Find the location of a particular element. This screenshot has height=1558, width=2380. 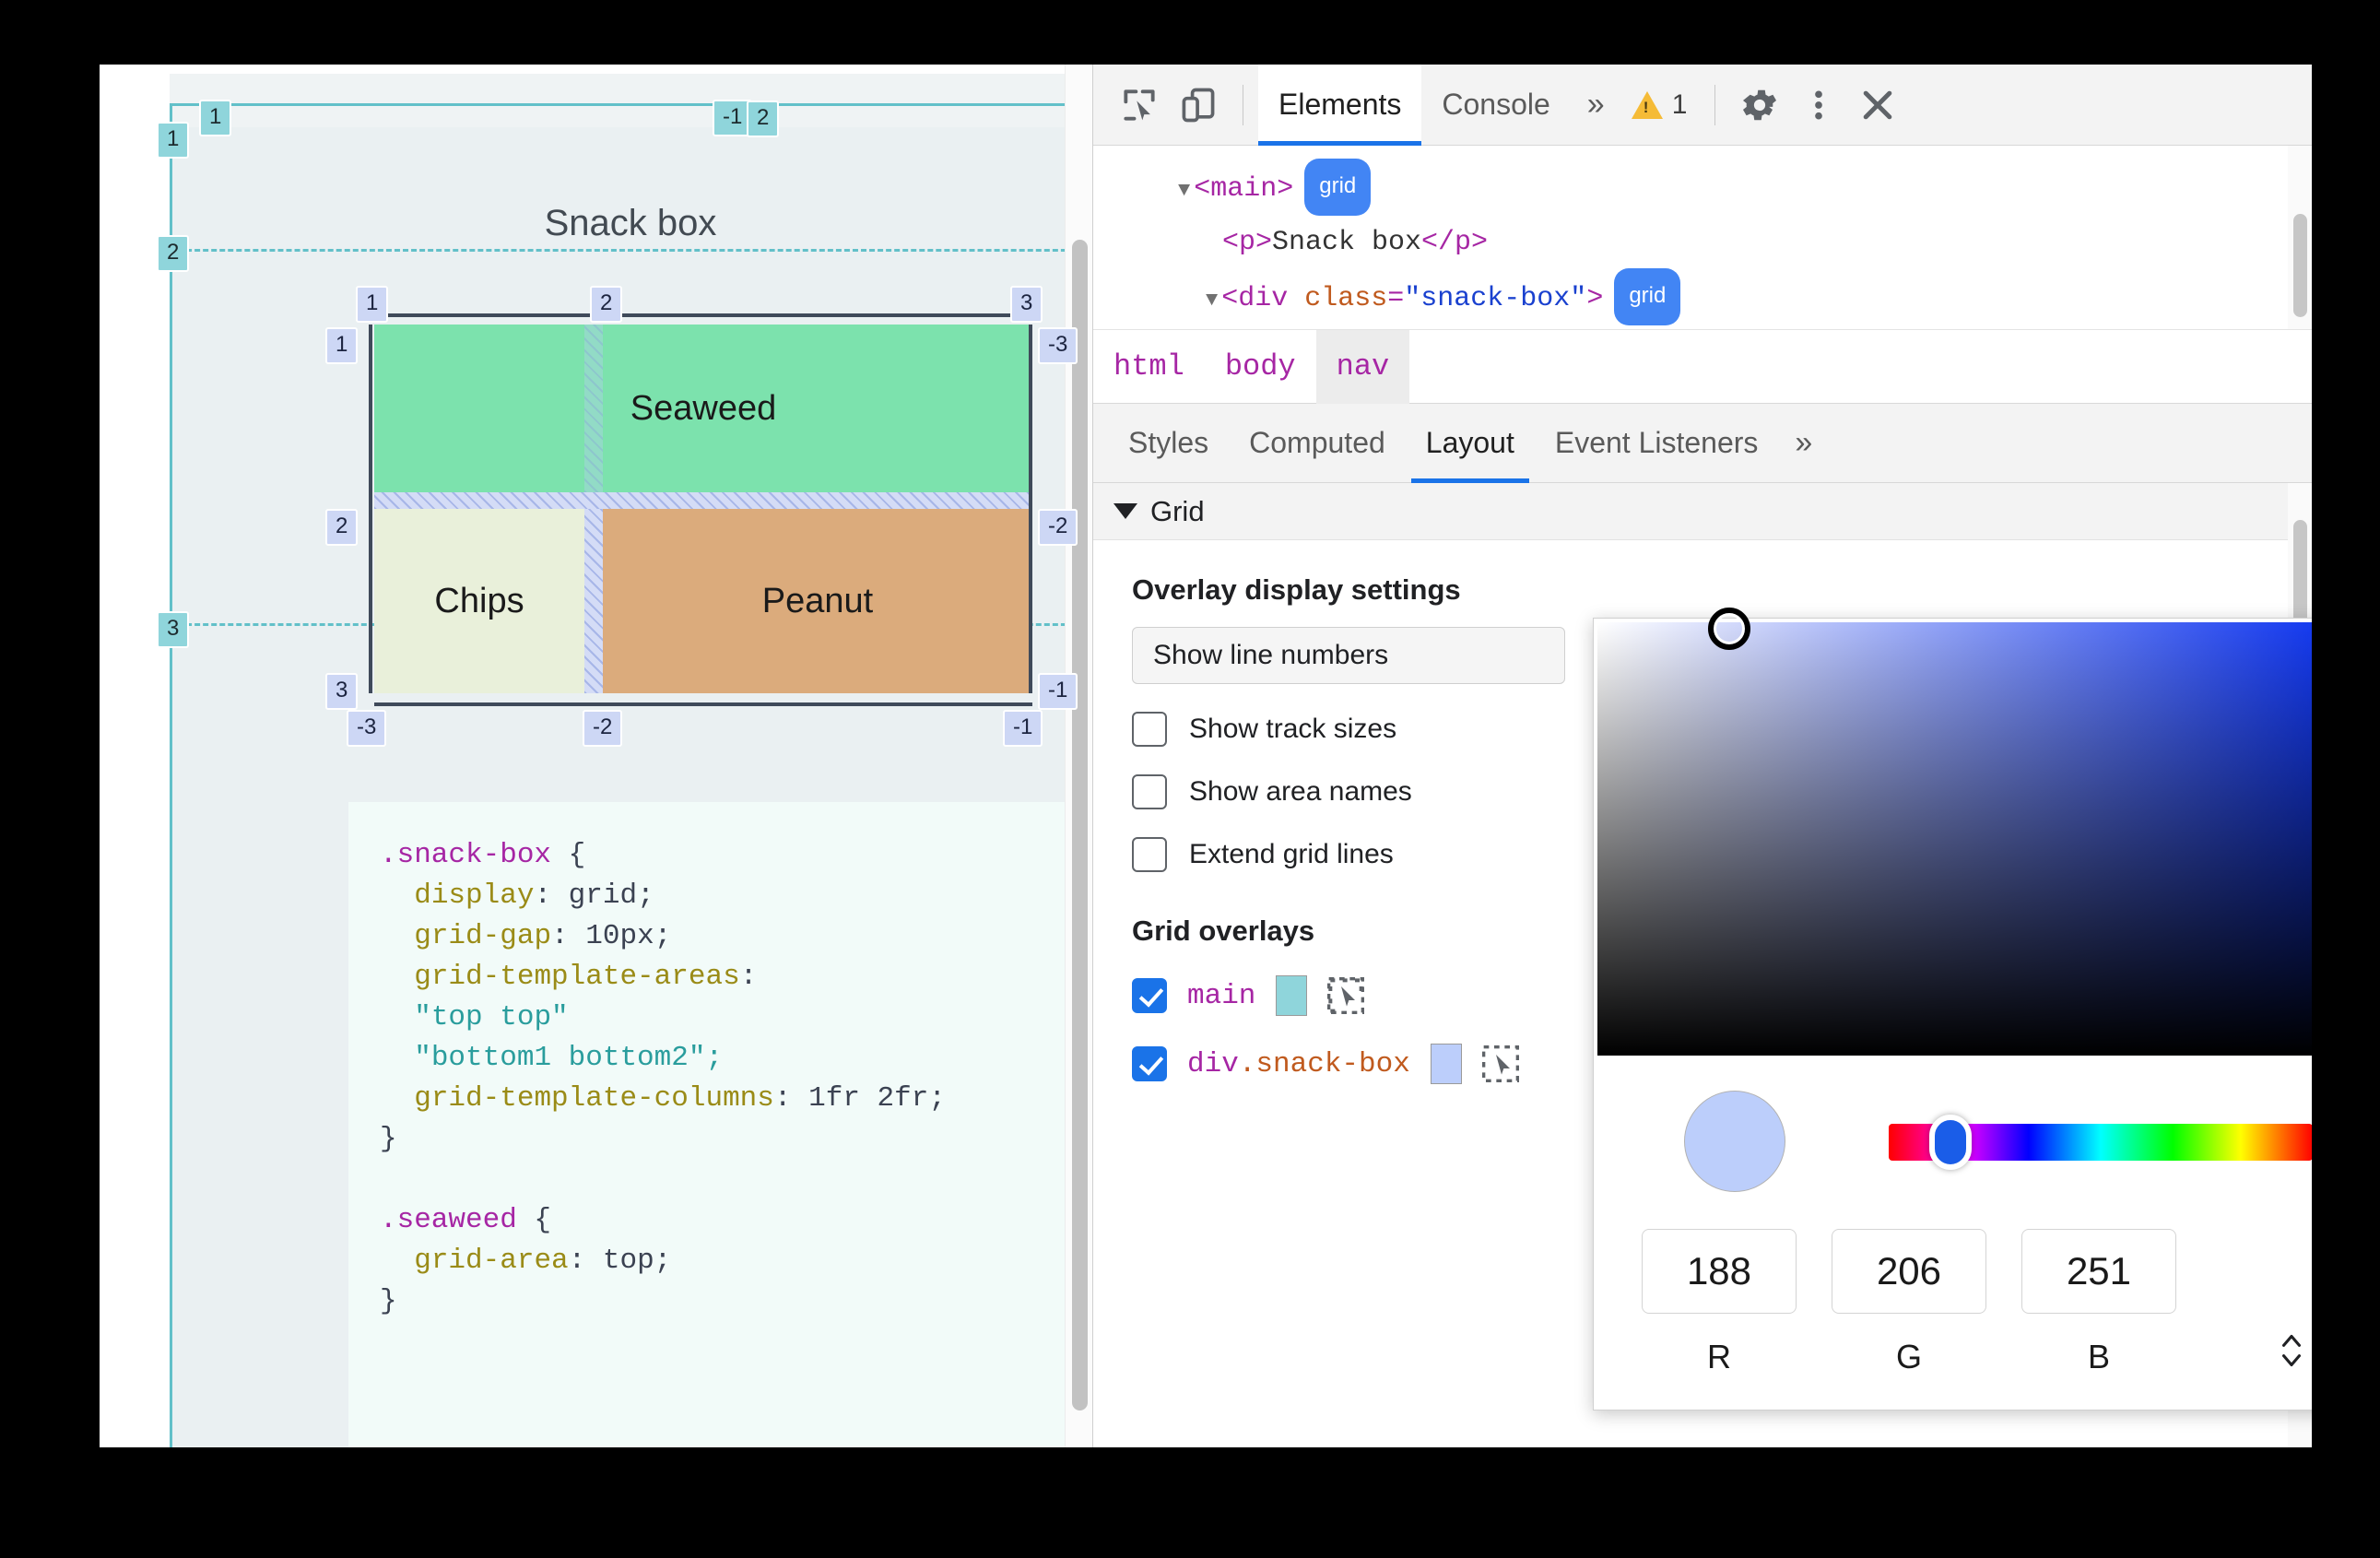

viewport-scrollbar-thumb is located at coordinates (1080, 825).